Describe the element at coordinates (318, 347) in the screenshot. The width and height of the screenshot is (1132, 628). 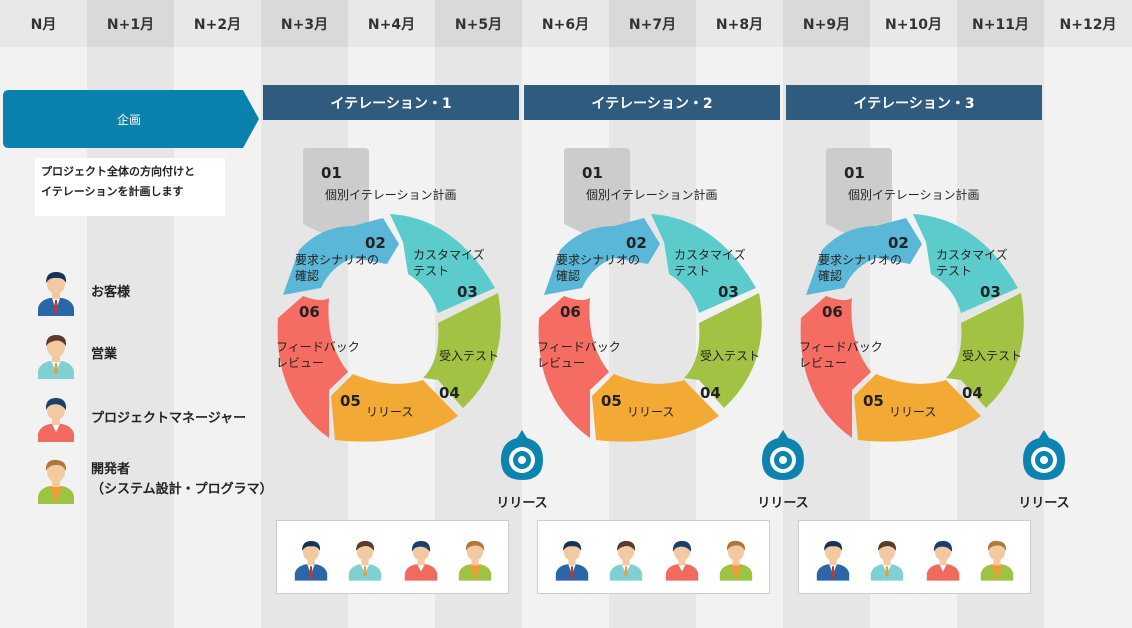
I see `iteration-1-step-06-line1: フィードバック` at that location.